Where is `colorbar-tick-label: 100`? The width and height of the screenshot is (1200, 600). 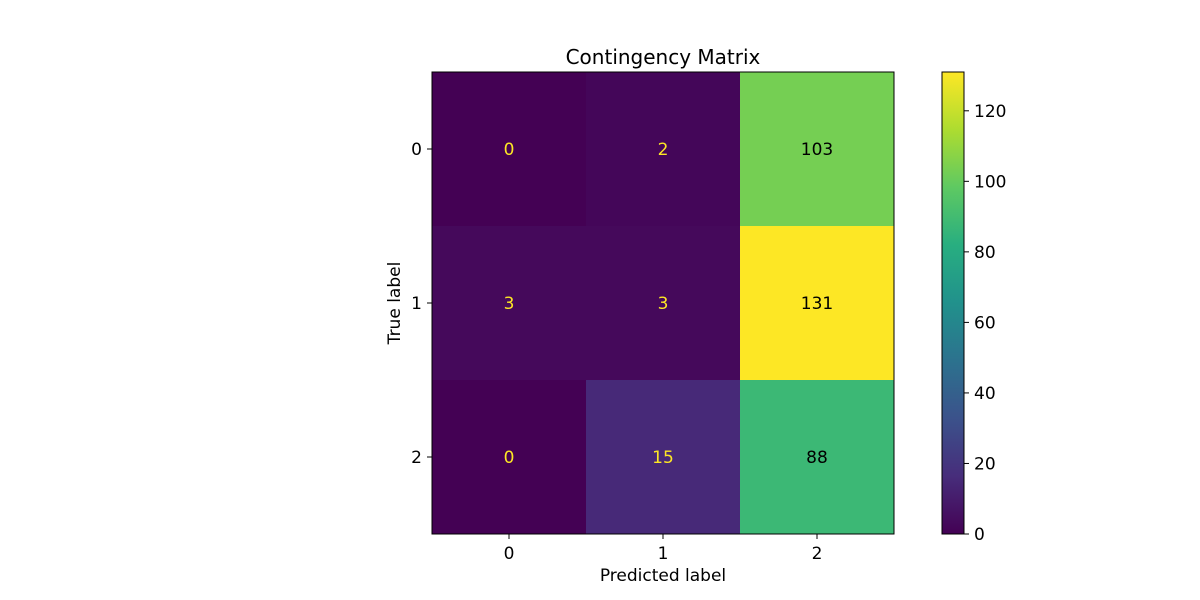 colorbar-tick-label: 100 is located at coordinates (990, 182).